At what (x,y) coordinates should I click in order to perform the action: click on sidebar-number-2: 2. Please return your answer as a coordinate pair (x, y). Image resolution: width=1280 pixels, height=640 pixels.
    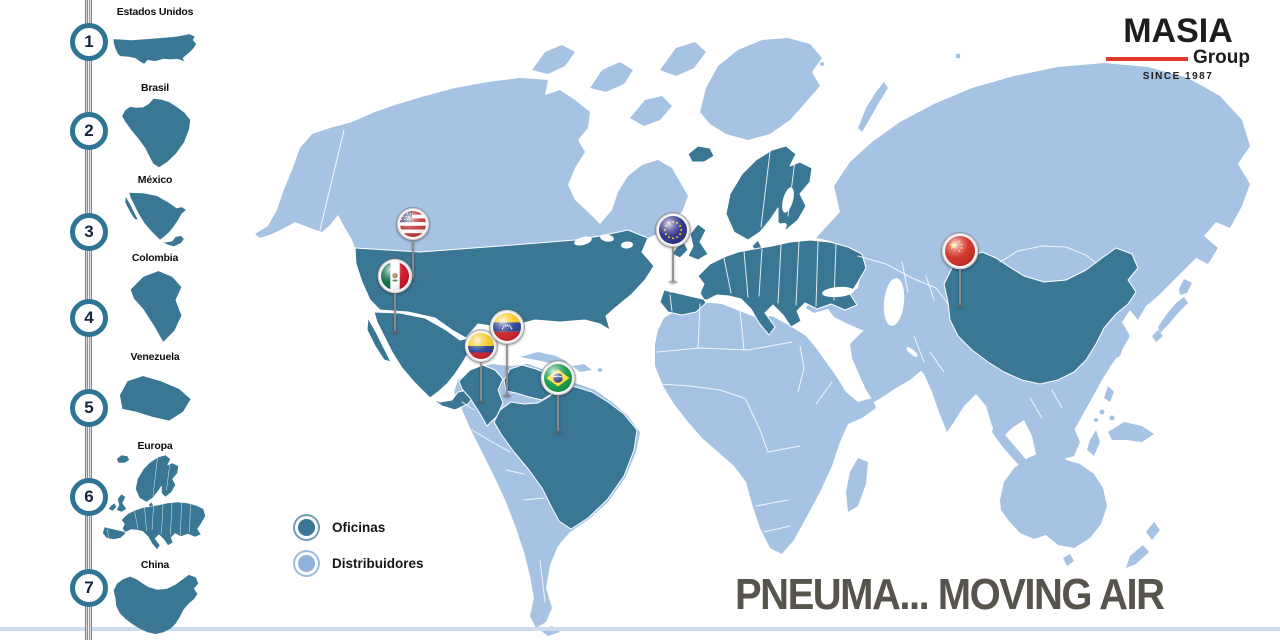
    Looking at the image, I should click on (89, 131).